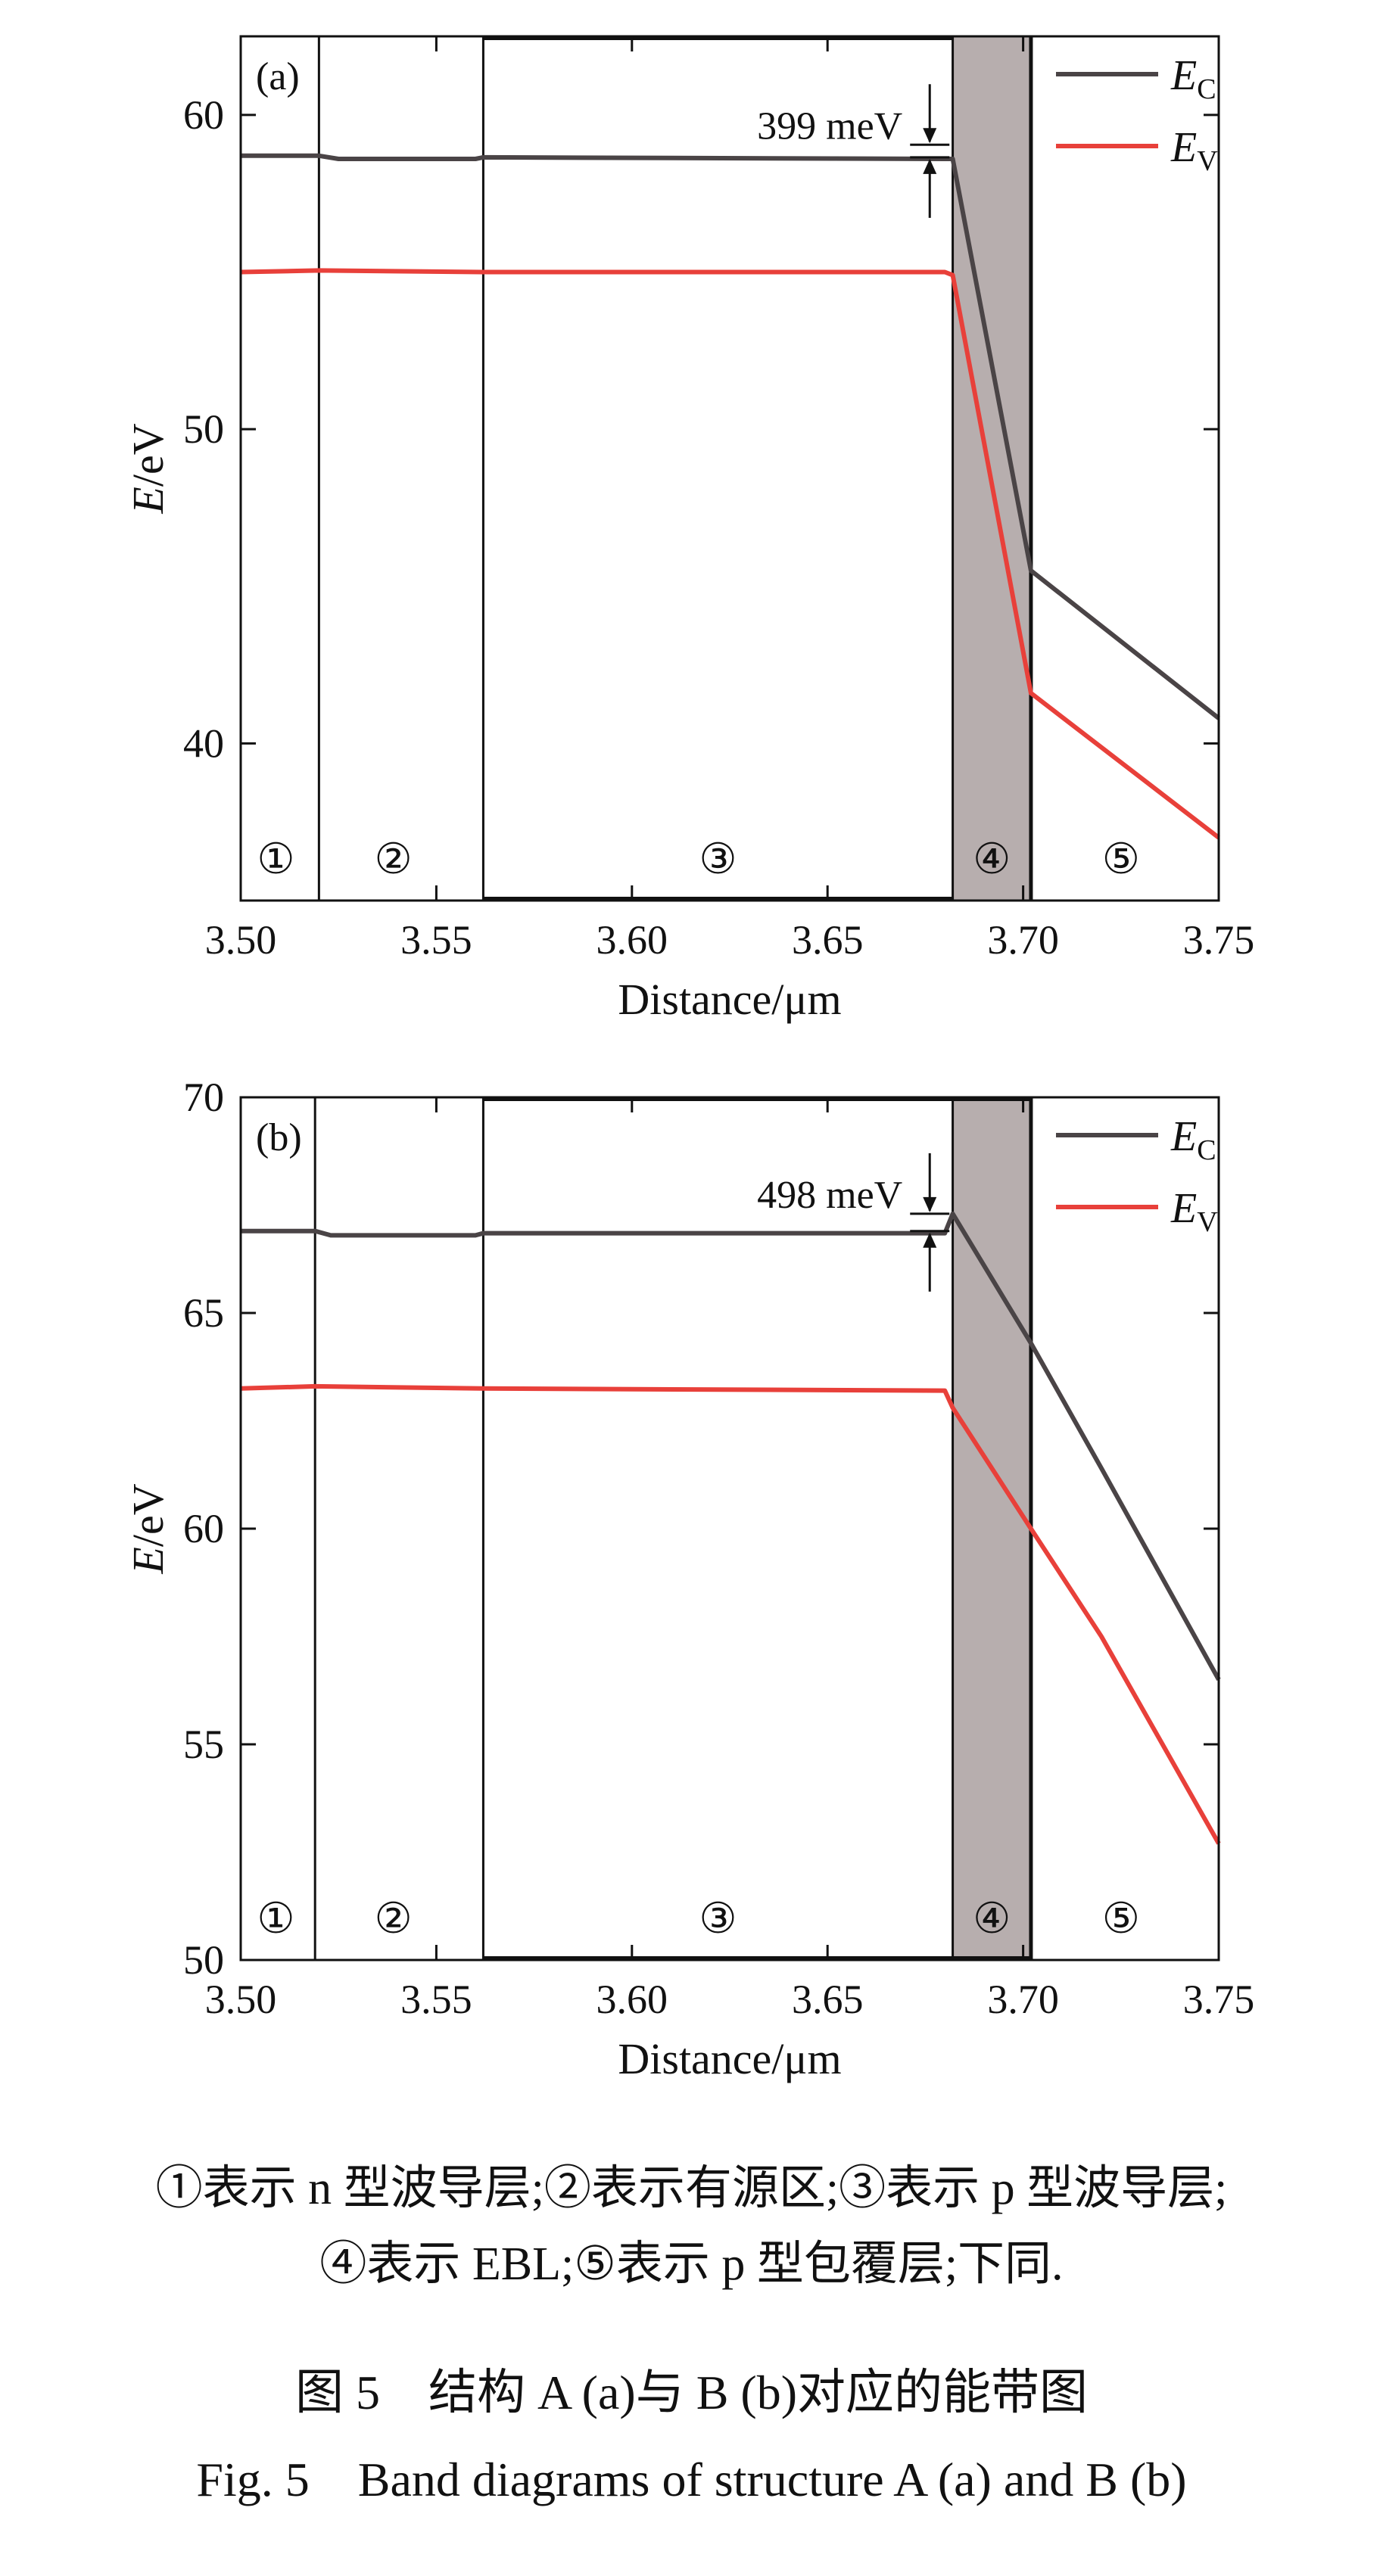  I want to click on panel-b-x-tick-label: 3.65, so click(828, 1999).